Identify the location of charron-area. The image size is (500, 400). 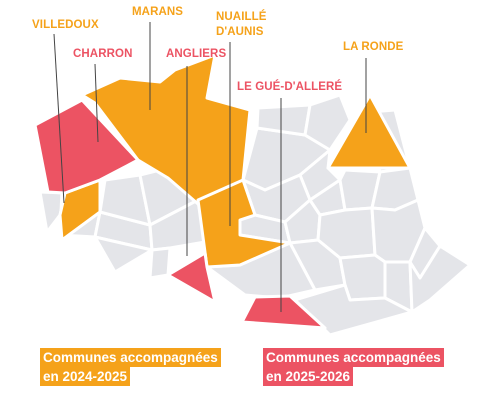
(86, 146).